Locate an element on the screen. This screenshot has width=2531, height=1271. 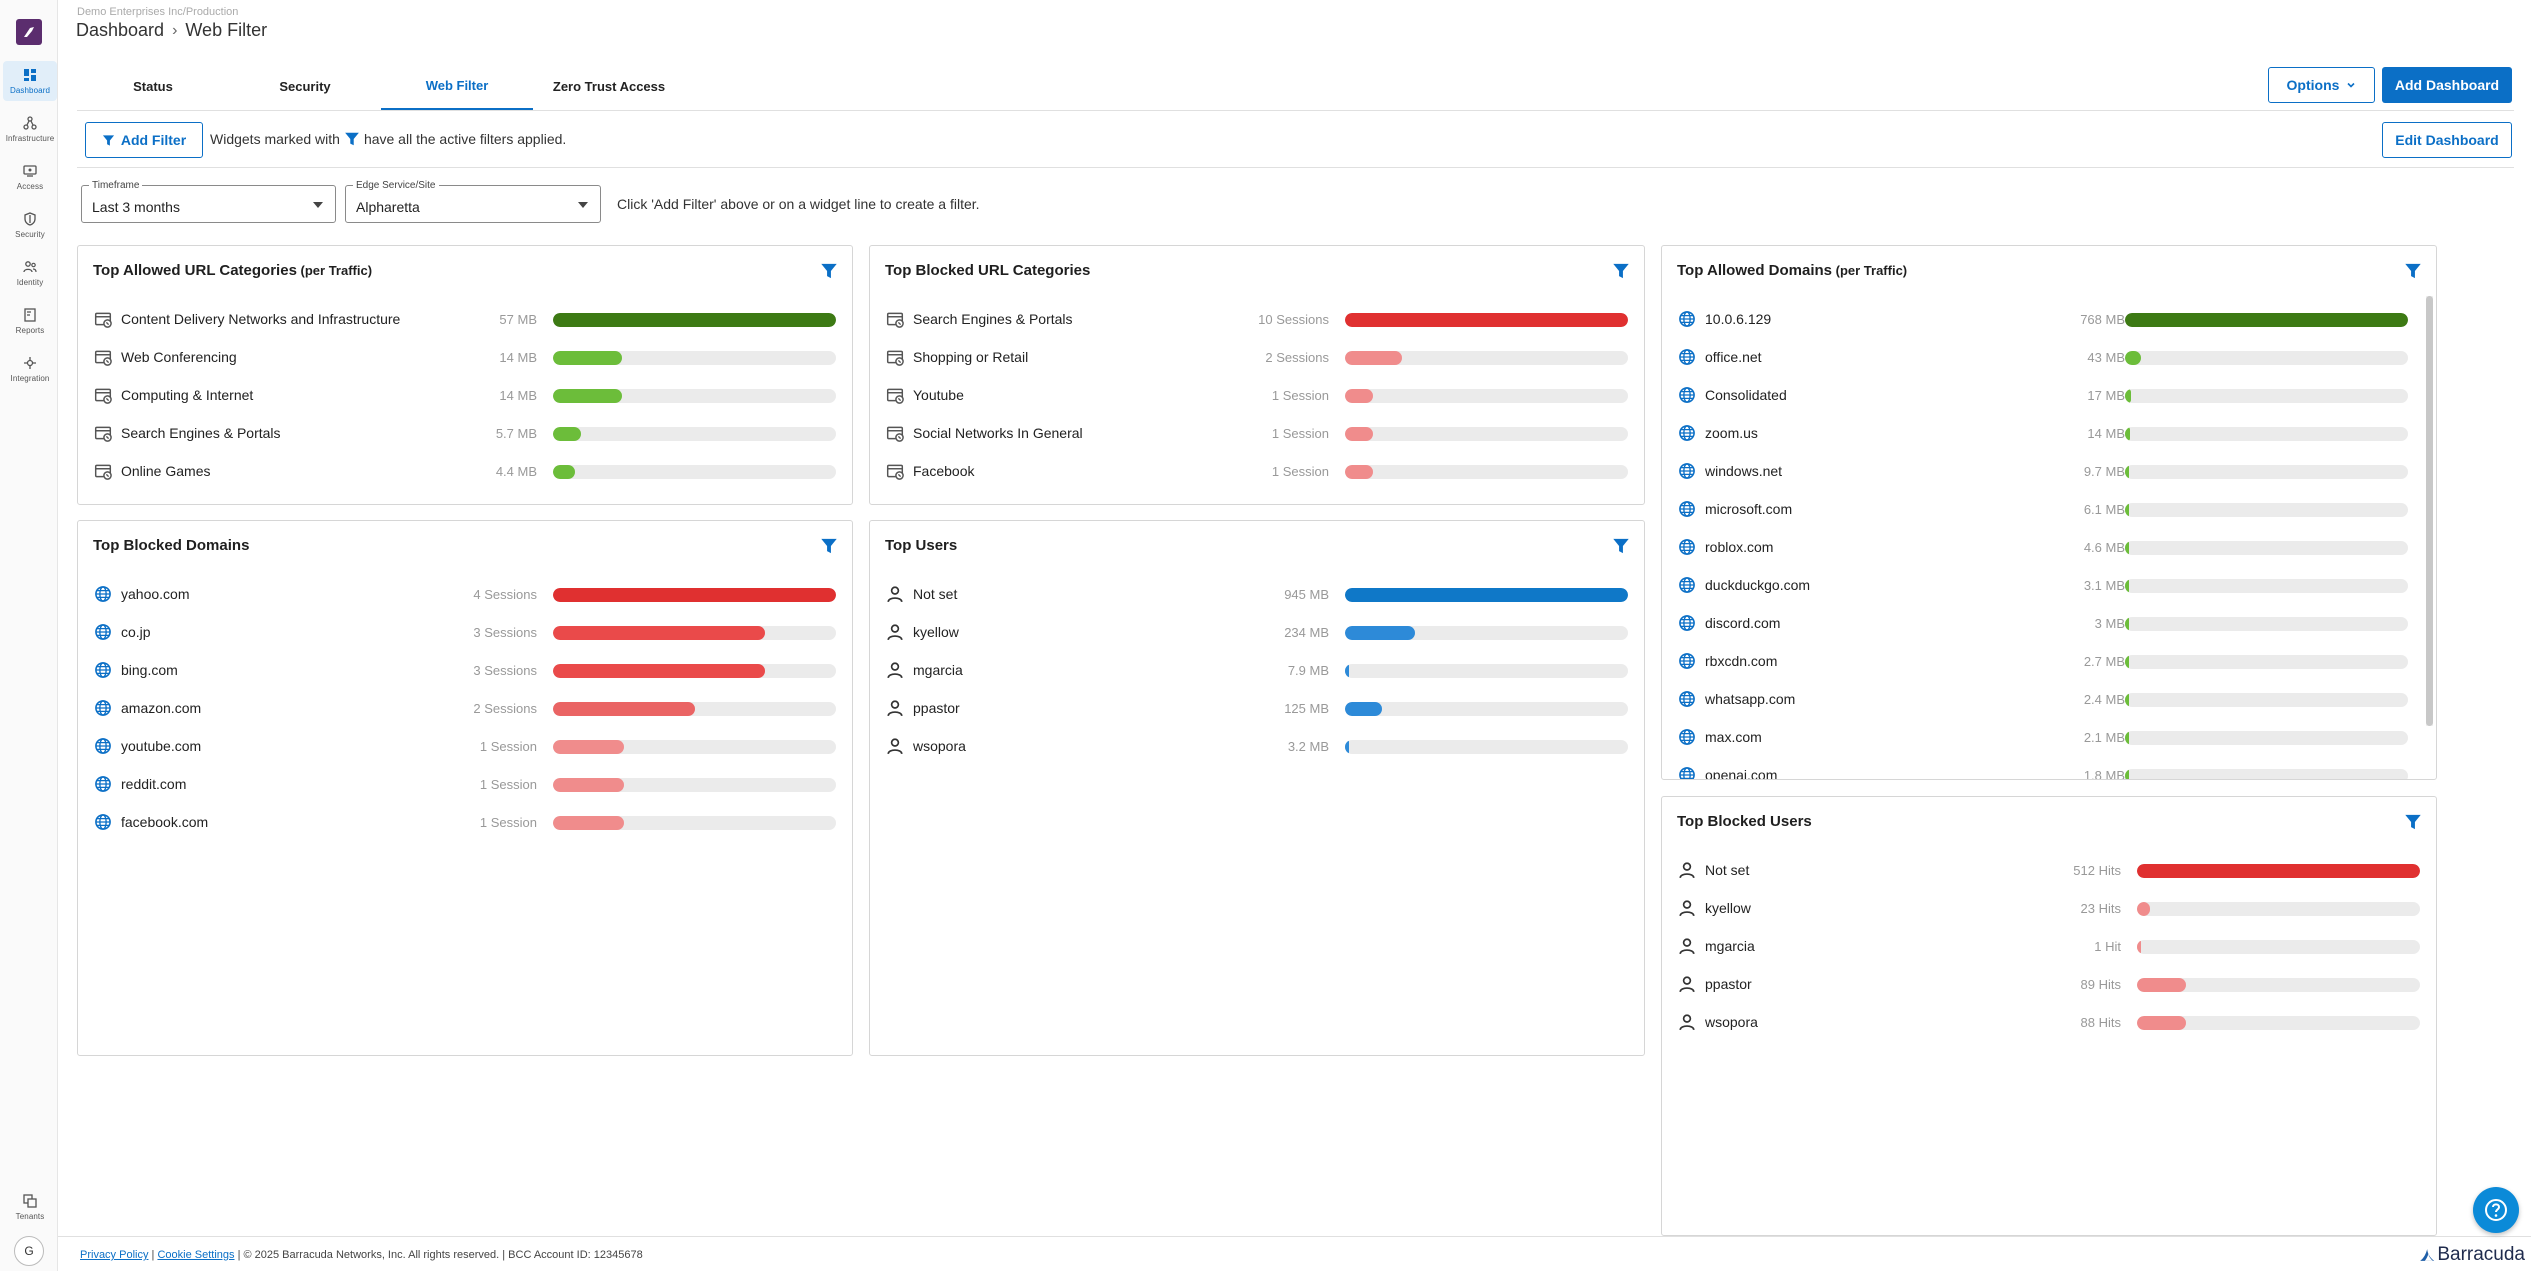
sidebar-item-tenants: Tenants is located at coordinates (30, 1207).